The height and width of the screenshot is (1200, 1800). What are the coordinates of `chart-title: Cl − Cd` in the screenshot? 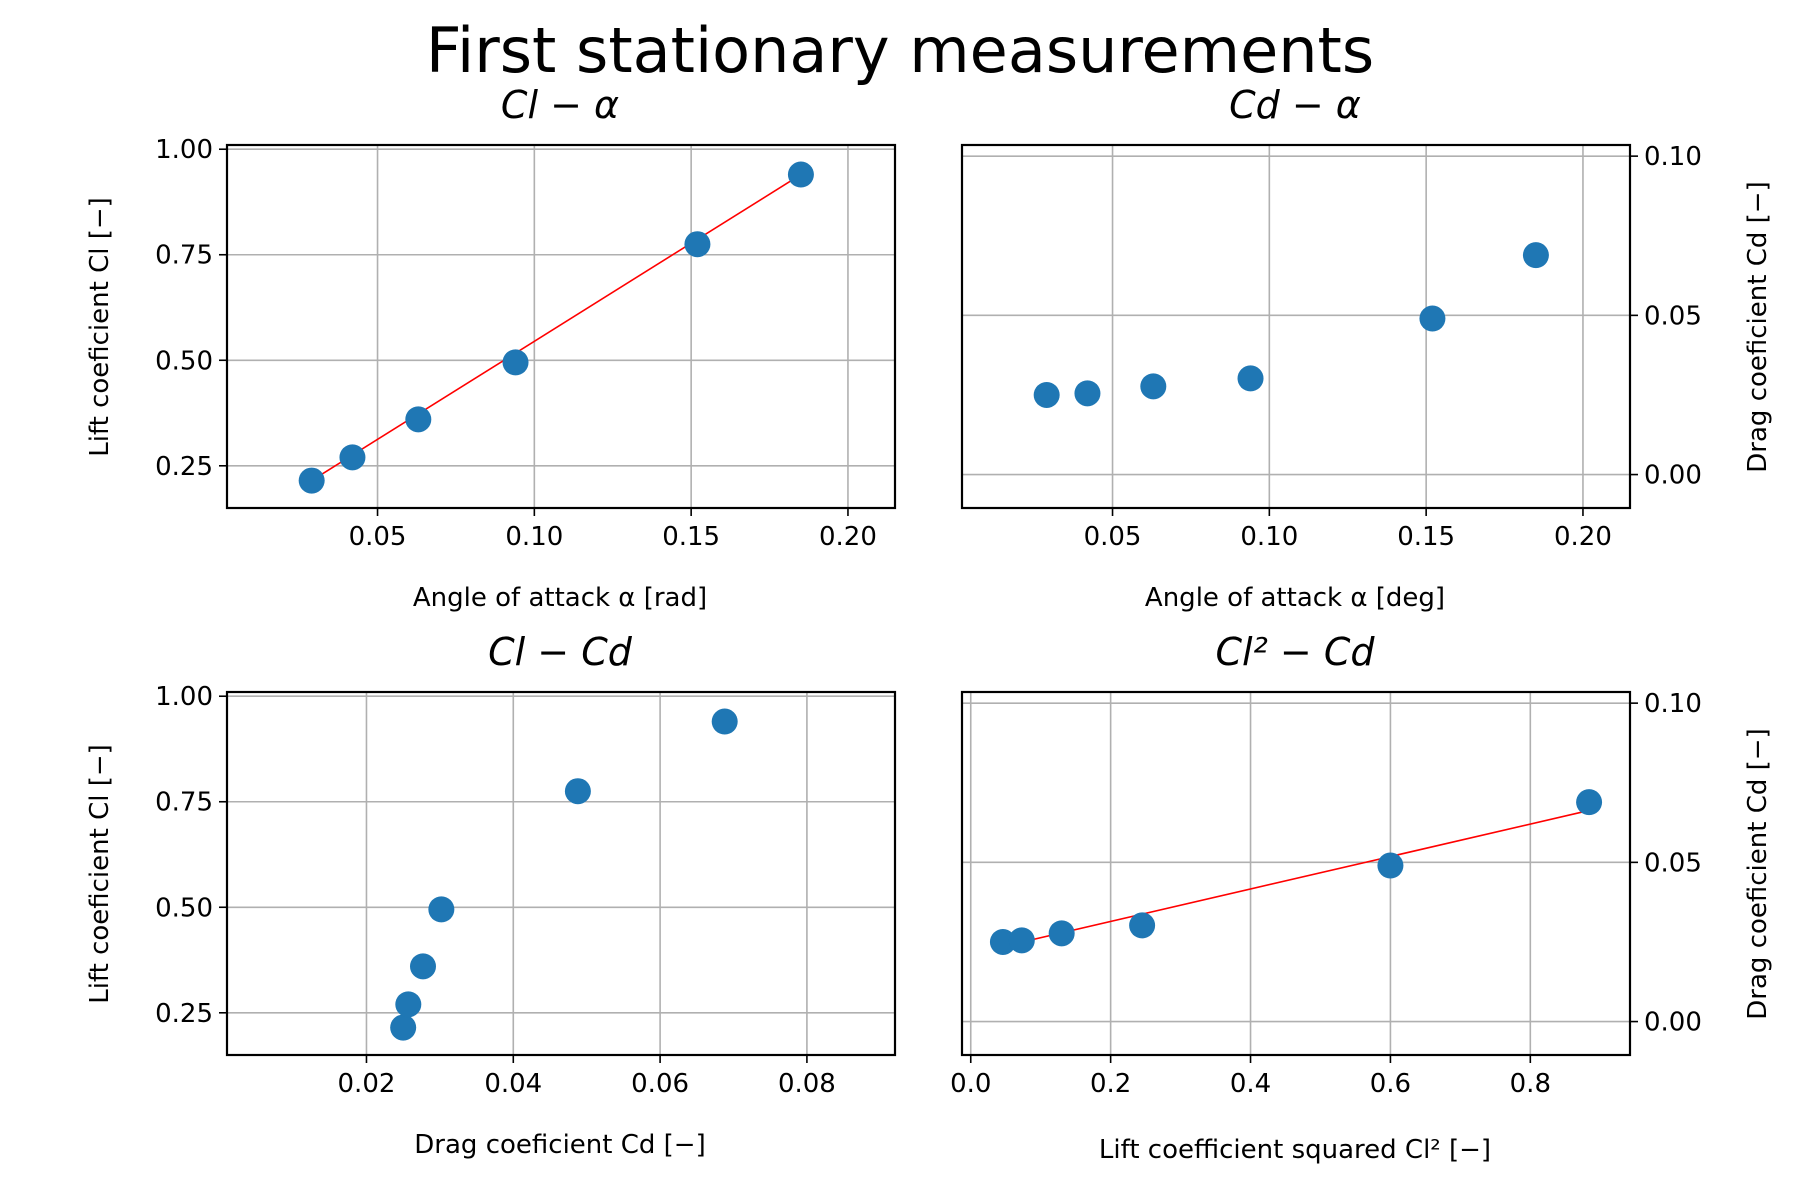 It's located at (560, 652).